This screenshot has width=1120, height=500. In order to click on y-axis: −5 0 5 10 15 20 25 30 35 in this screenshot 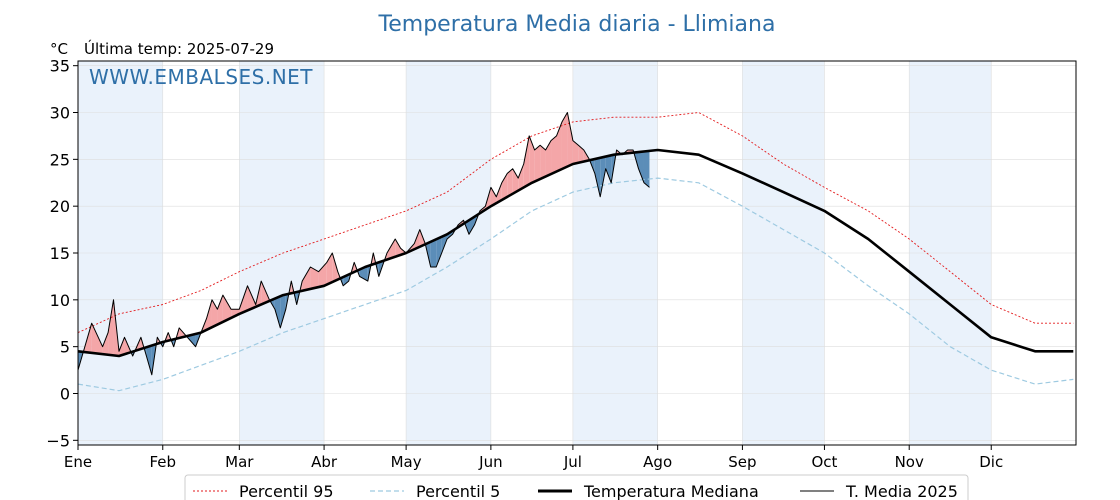, I will do `click(62, 253)`.